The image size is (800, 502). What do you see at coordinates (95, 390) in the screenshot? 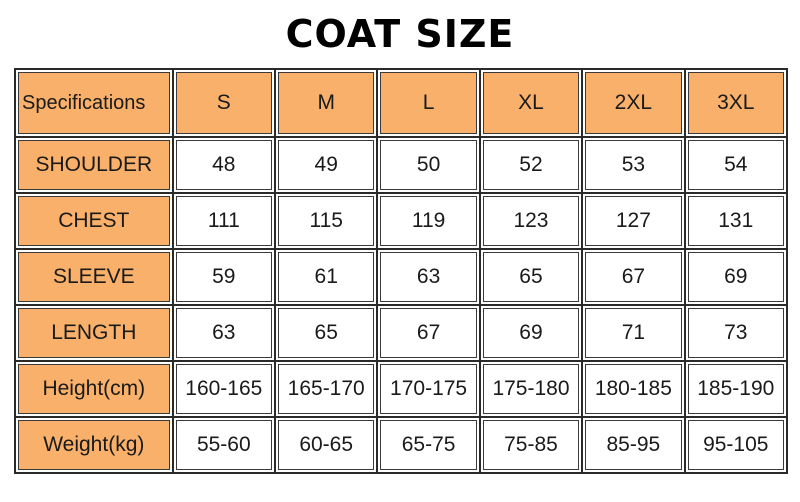
I see `row-label-cell: Height(cm)` at bounding box center [95, 390].